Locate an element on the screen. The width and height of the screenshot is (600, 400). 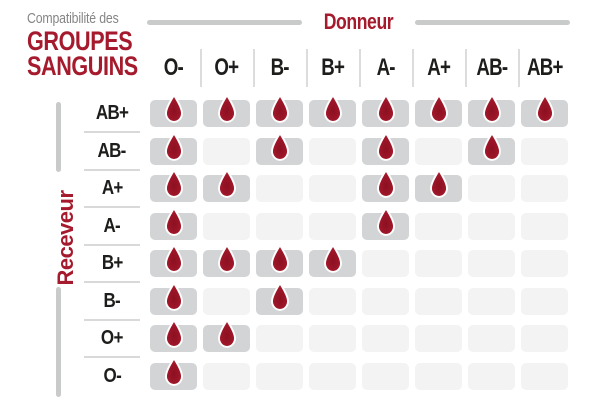
row-header-label: AB- is located at coordinates (112, 150).